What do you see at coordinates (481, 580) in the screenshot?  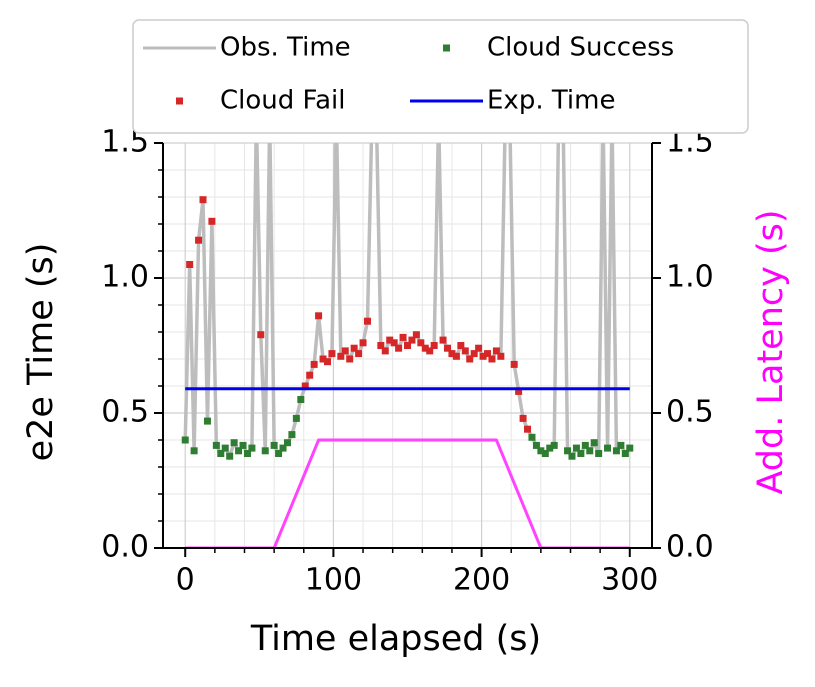 I see `x-tick-label: 200` at bounding box center [481, 580].